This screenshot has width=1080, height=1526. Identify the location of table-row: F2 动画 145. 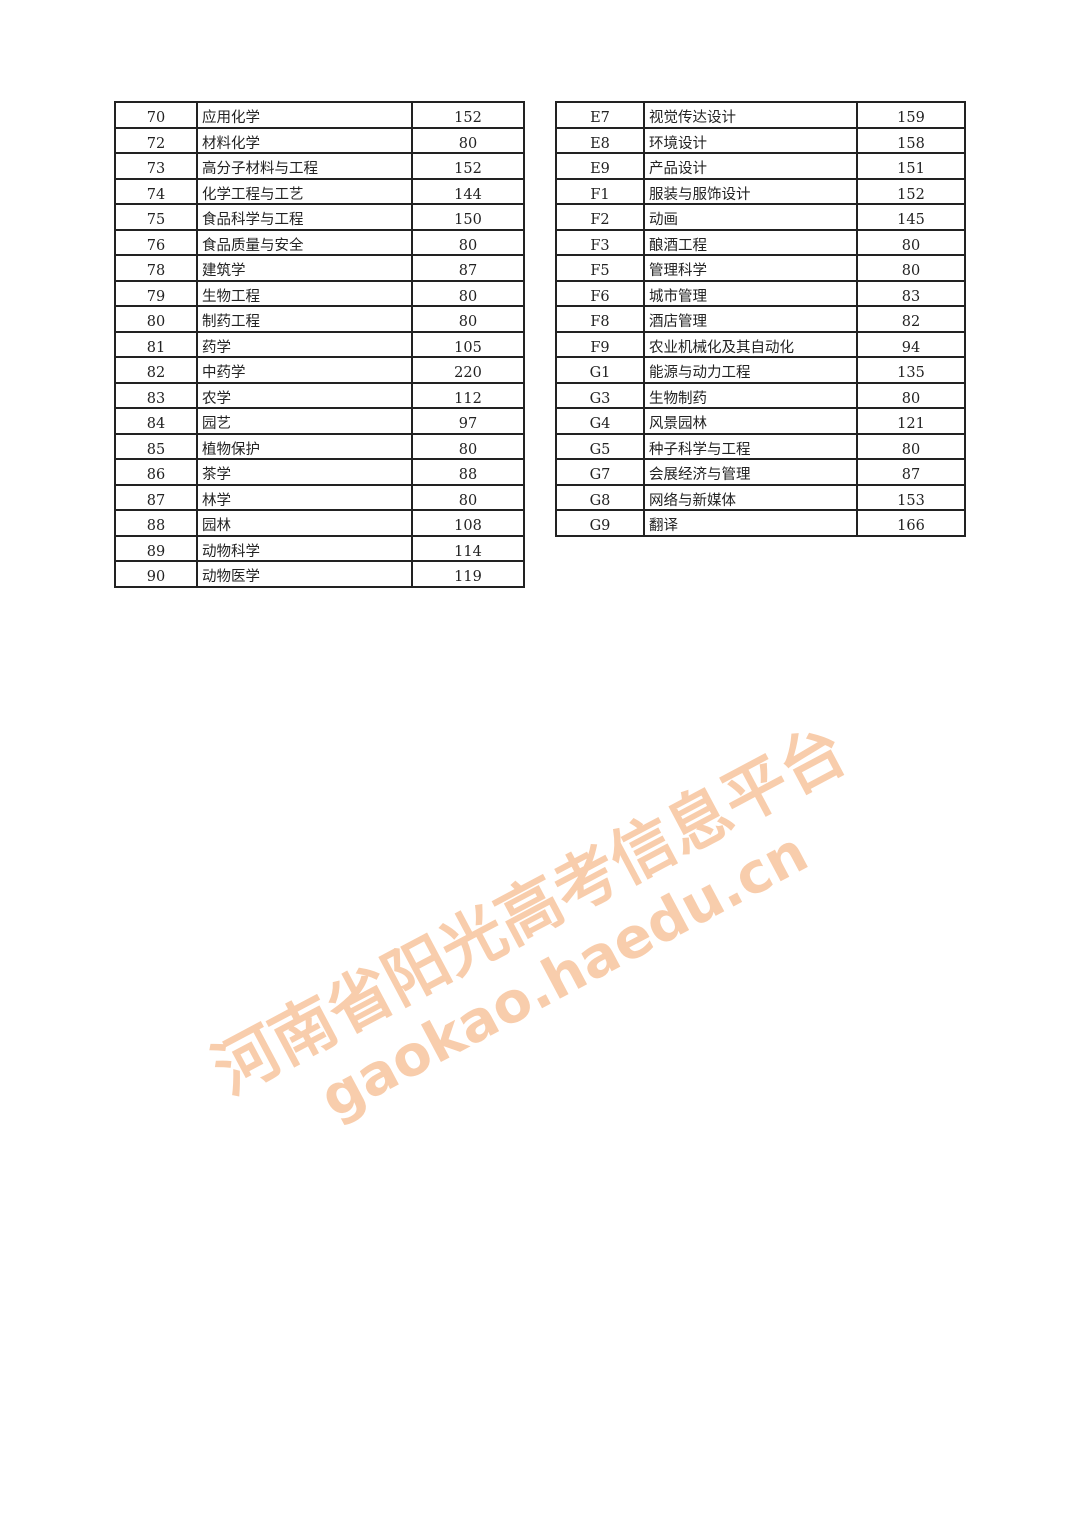
(760, 217).